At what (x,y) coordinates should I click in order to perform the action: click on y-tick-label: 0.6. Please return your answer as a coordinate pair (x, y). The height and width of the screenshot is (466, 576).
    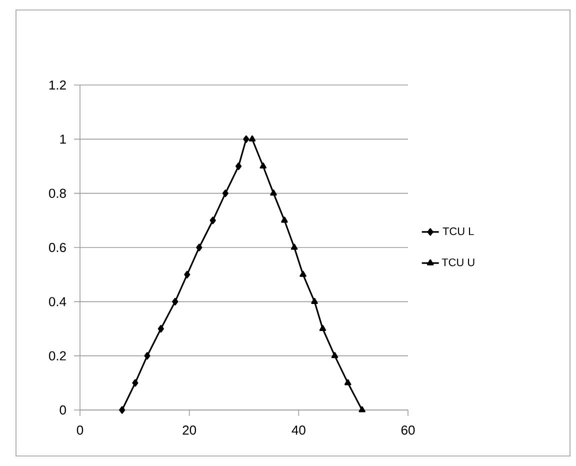
    Looking at the image, I should click on (57, 247).